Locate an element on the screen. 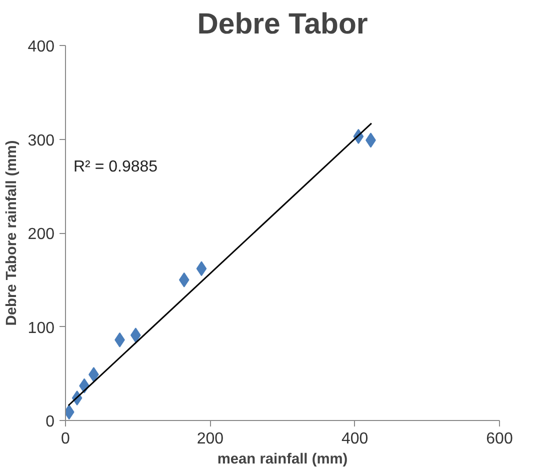 Image resolution: width=544 pixels, height=470 pixels. y-axis-title: Debre Tabore rainfall (mm) is located at coordinates (12, 233).